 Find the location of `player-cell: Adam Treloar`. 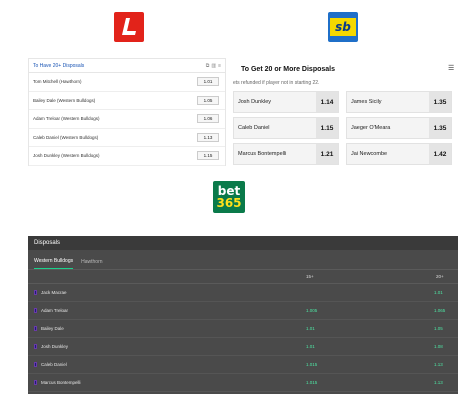

player-cell: Adam Treloar is located at coordinates (51, 310).